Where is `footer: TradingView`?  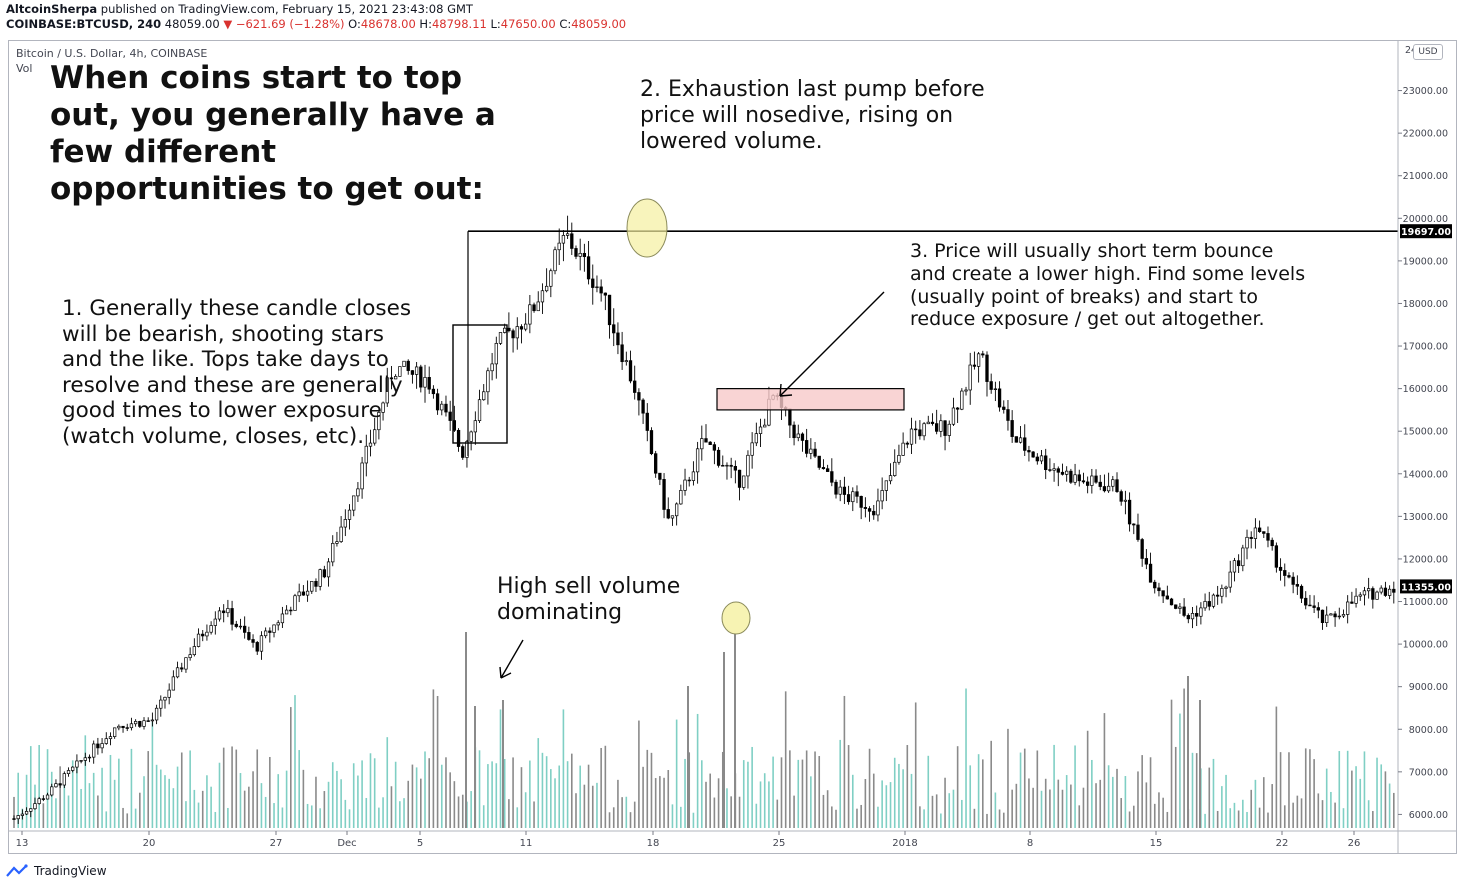
footer: TradingView is located at coordinates (56, 871).